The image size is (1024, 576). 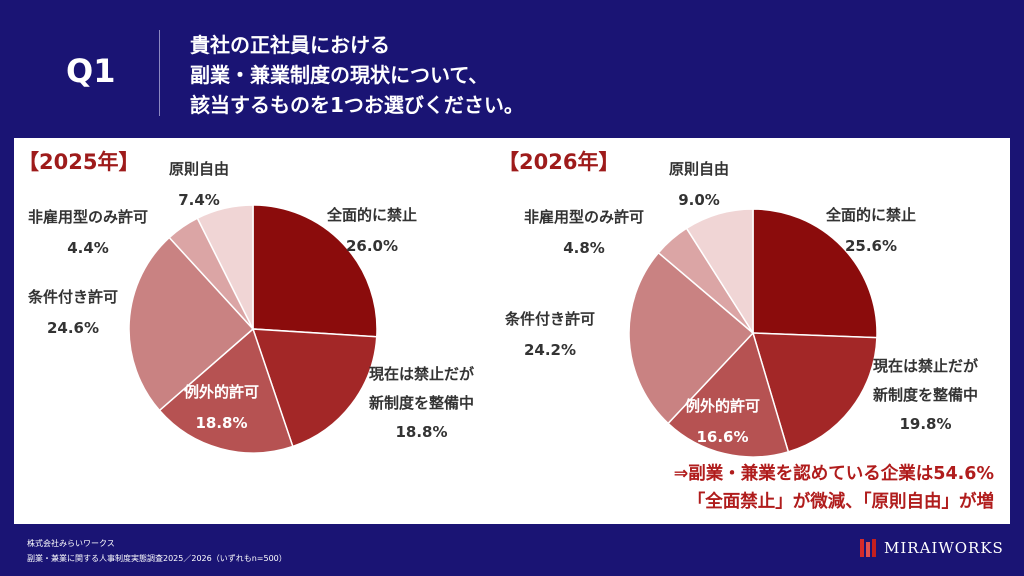 What do you see at coordinates (550, 350) in the screenshot?
I see `slice-value: 24.2%` at bounding box center [550, 350].